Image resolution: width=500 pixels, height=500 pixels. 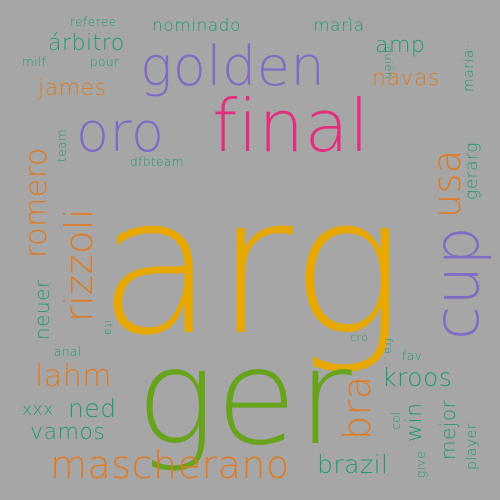 I want to click on word-dfbteam: dfbteam, so click(x=157, y=162).